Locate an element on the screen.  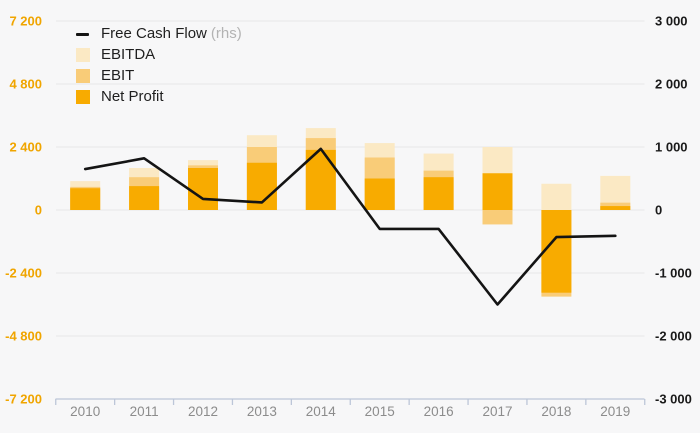
left-axis-tick-label: 2 400 is located at coordinates (25, 147).